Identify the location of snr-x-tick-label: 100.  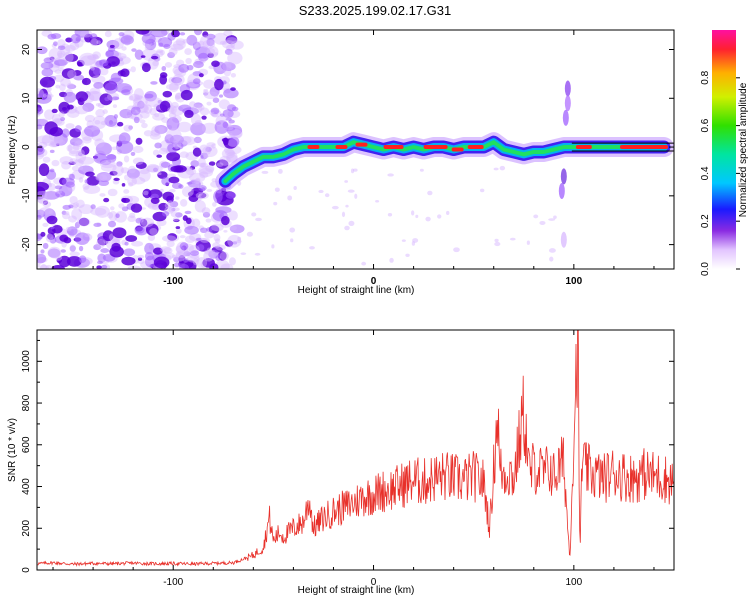
(573, 582).